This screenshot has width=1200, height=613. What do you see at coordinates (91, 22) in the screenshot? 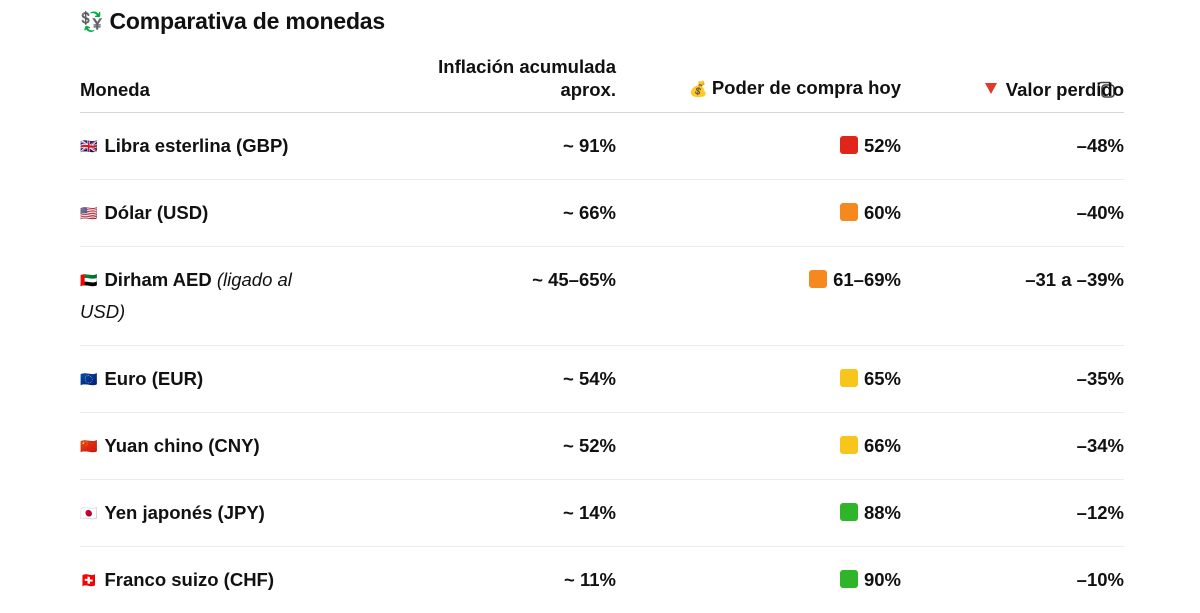
I see `currency-exchange-icon: 💱` at bounding box center [91, 22].